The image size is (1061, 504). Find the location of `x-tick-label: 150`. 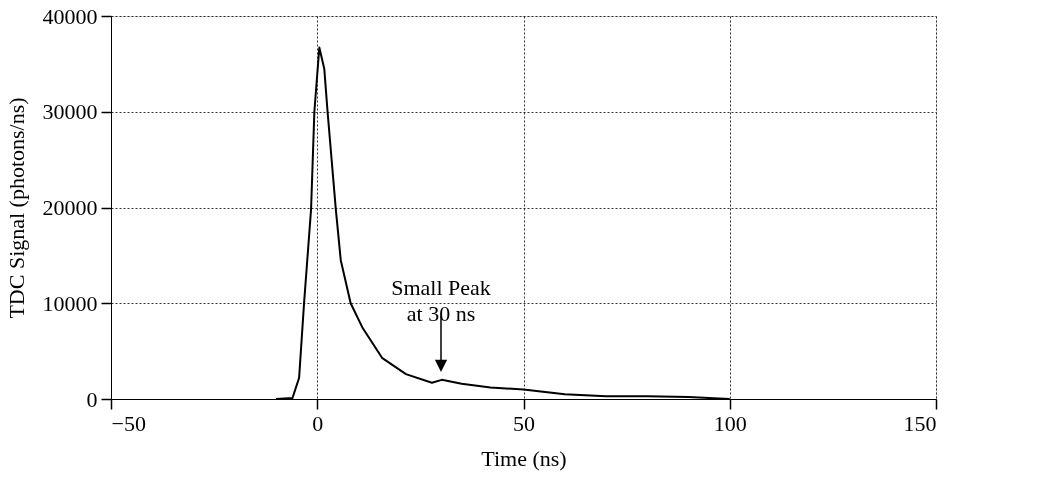

x-tick-label: 150 is located at coordinates (920, 423).